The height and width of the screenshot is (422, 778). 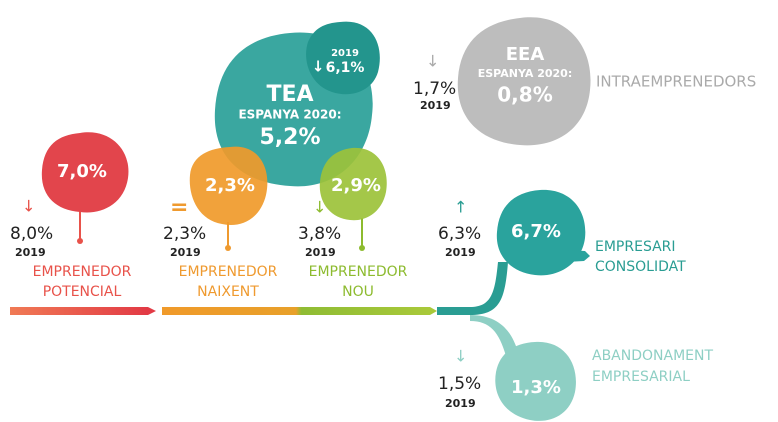 What do you see at coordinates (525, 73) in the screenshot?
I see `eea-subtitle: ESPANYA 2020:` at bounding box center [525, 73].